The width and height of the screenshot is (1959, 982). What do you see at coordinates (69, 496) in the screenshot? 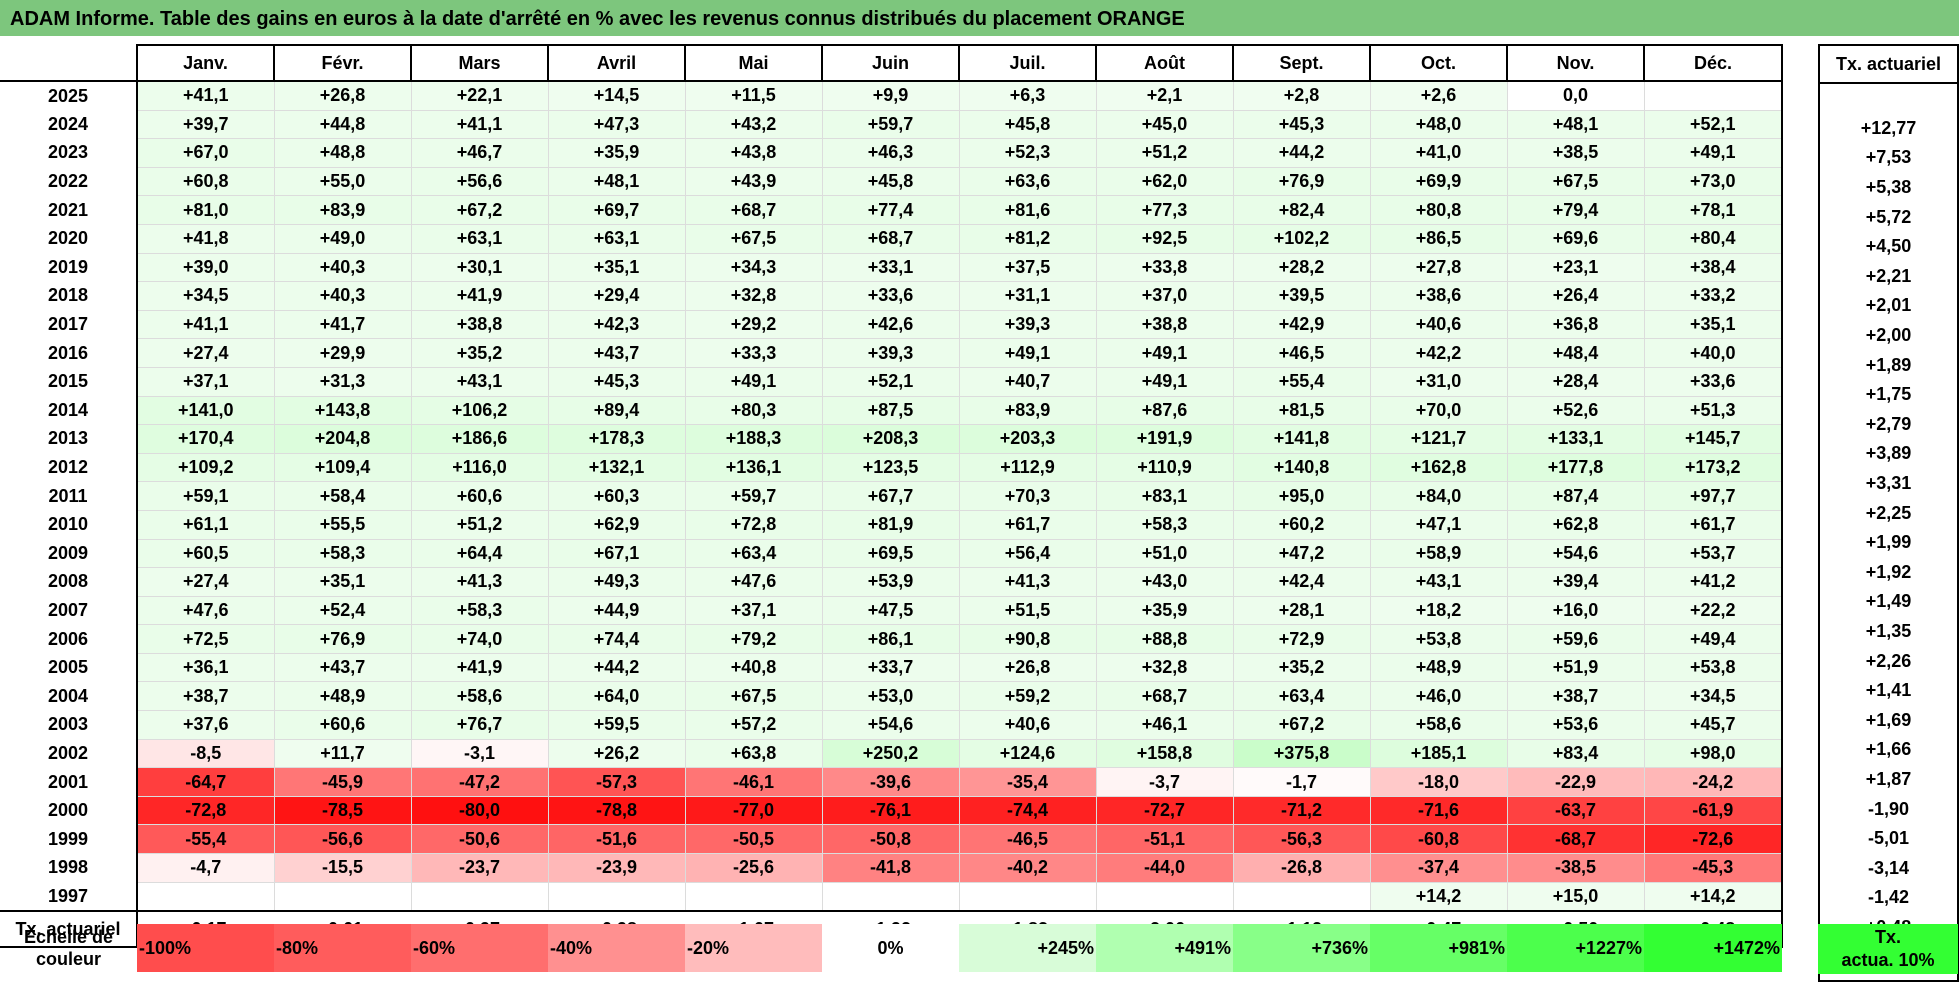
I see `year-cell: 2011` at bounding box center [69, 496].